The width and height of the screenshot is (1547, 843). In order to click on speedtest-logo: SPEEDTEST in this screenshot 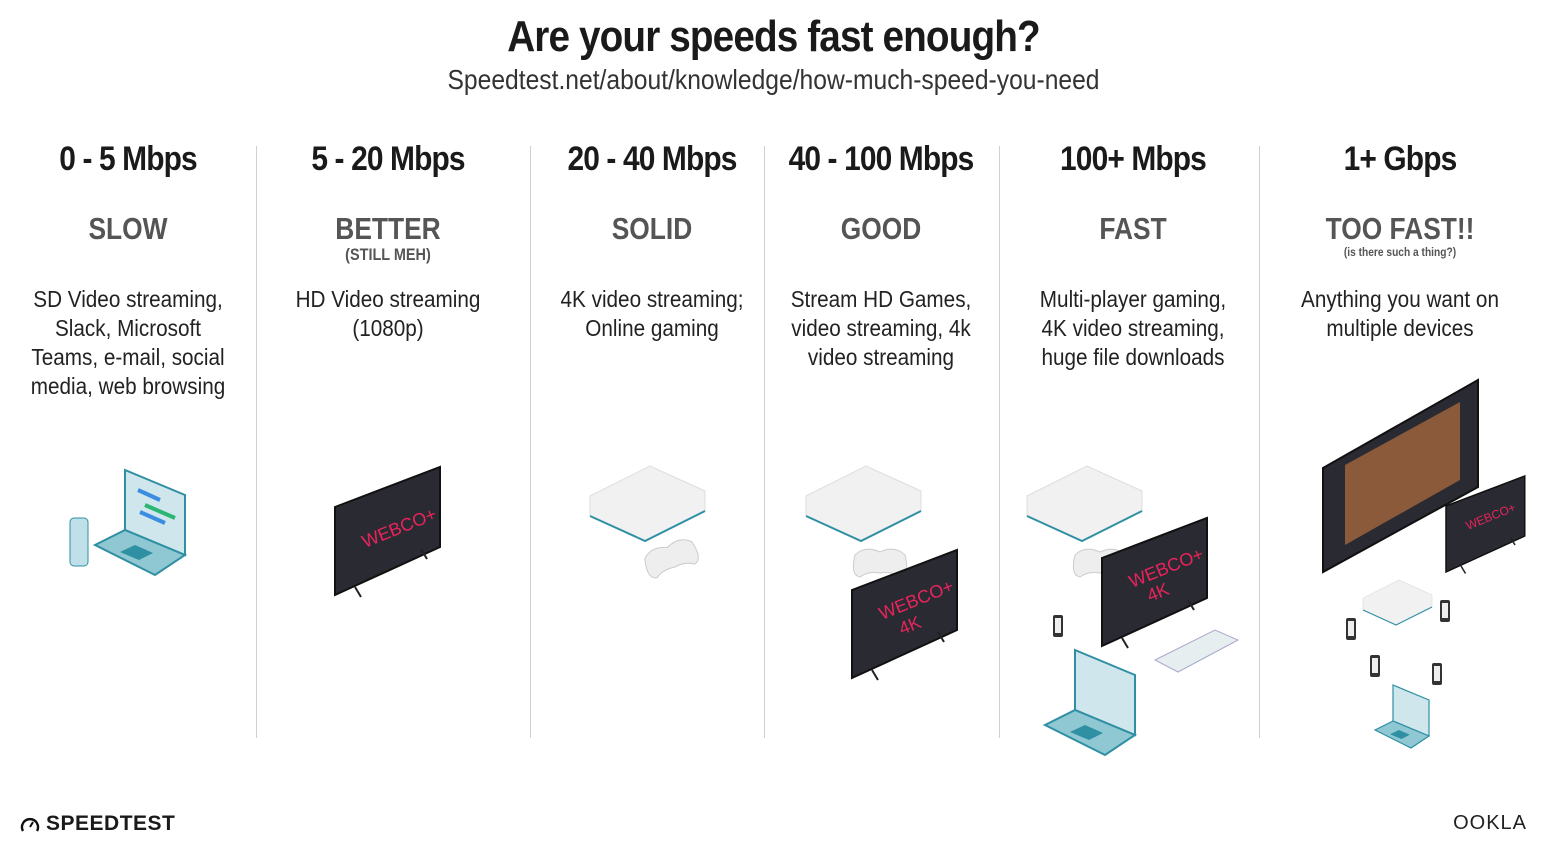, I will do `click(97, 824)`.